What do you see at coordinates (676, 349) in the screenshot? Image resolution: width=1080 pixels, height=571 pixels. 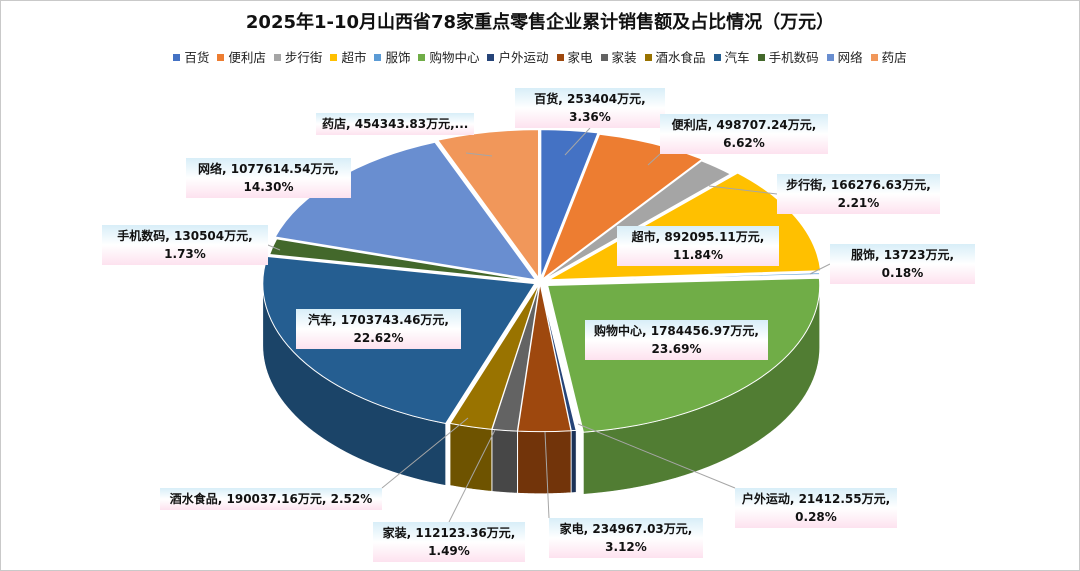 I see `data-label-percent: 23.69%` at bounding box center [676, 349].